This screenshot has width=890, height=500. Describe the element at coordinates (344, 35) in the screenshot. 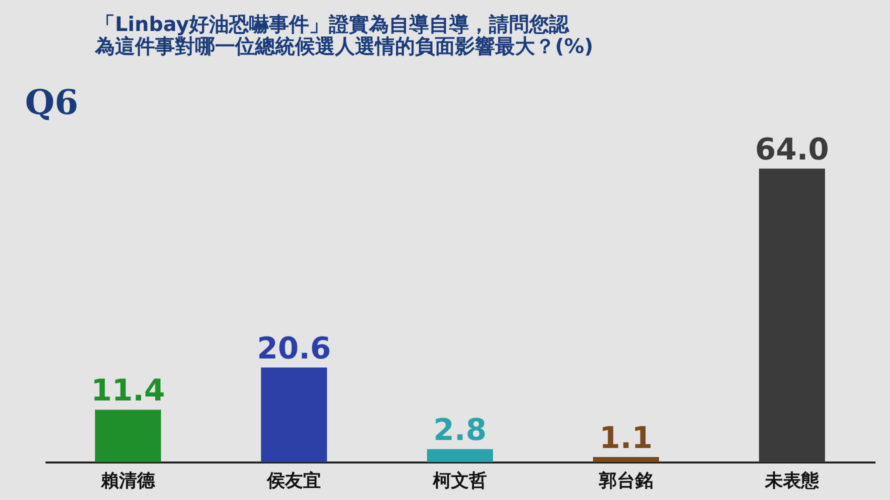

I see `chart-title: 「Linbay好油恐嚇事件」證實為自導自導，請問您認為這件事對哪一位總統候選人選情的負面影響最大？(%)` at that location.